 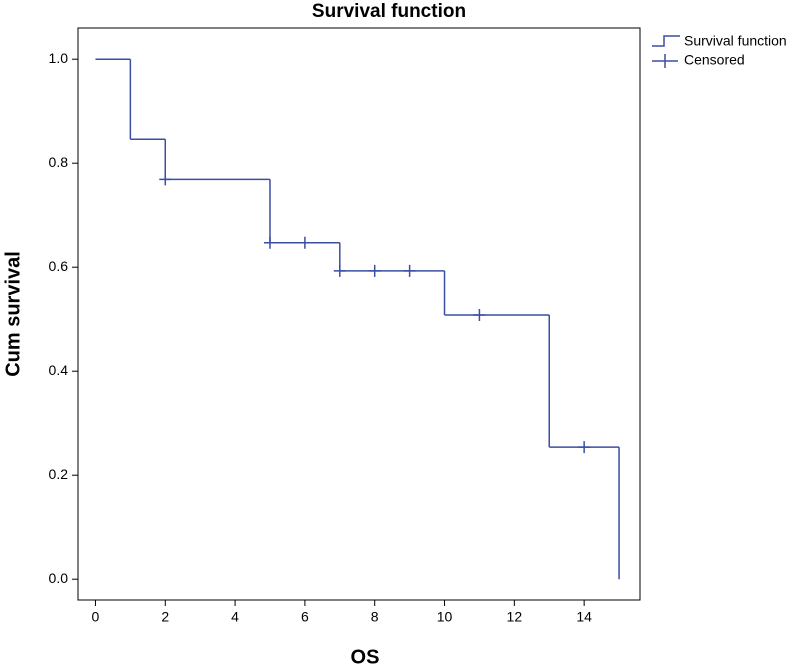 What do you see at coordinates (375, 617) in the screenshot?
I see `x-tick-label: 8` at bounding box center [375, 617].